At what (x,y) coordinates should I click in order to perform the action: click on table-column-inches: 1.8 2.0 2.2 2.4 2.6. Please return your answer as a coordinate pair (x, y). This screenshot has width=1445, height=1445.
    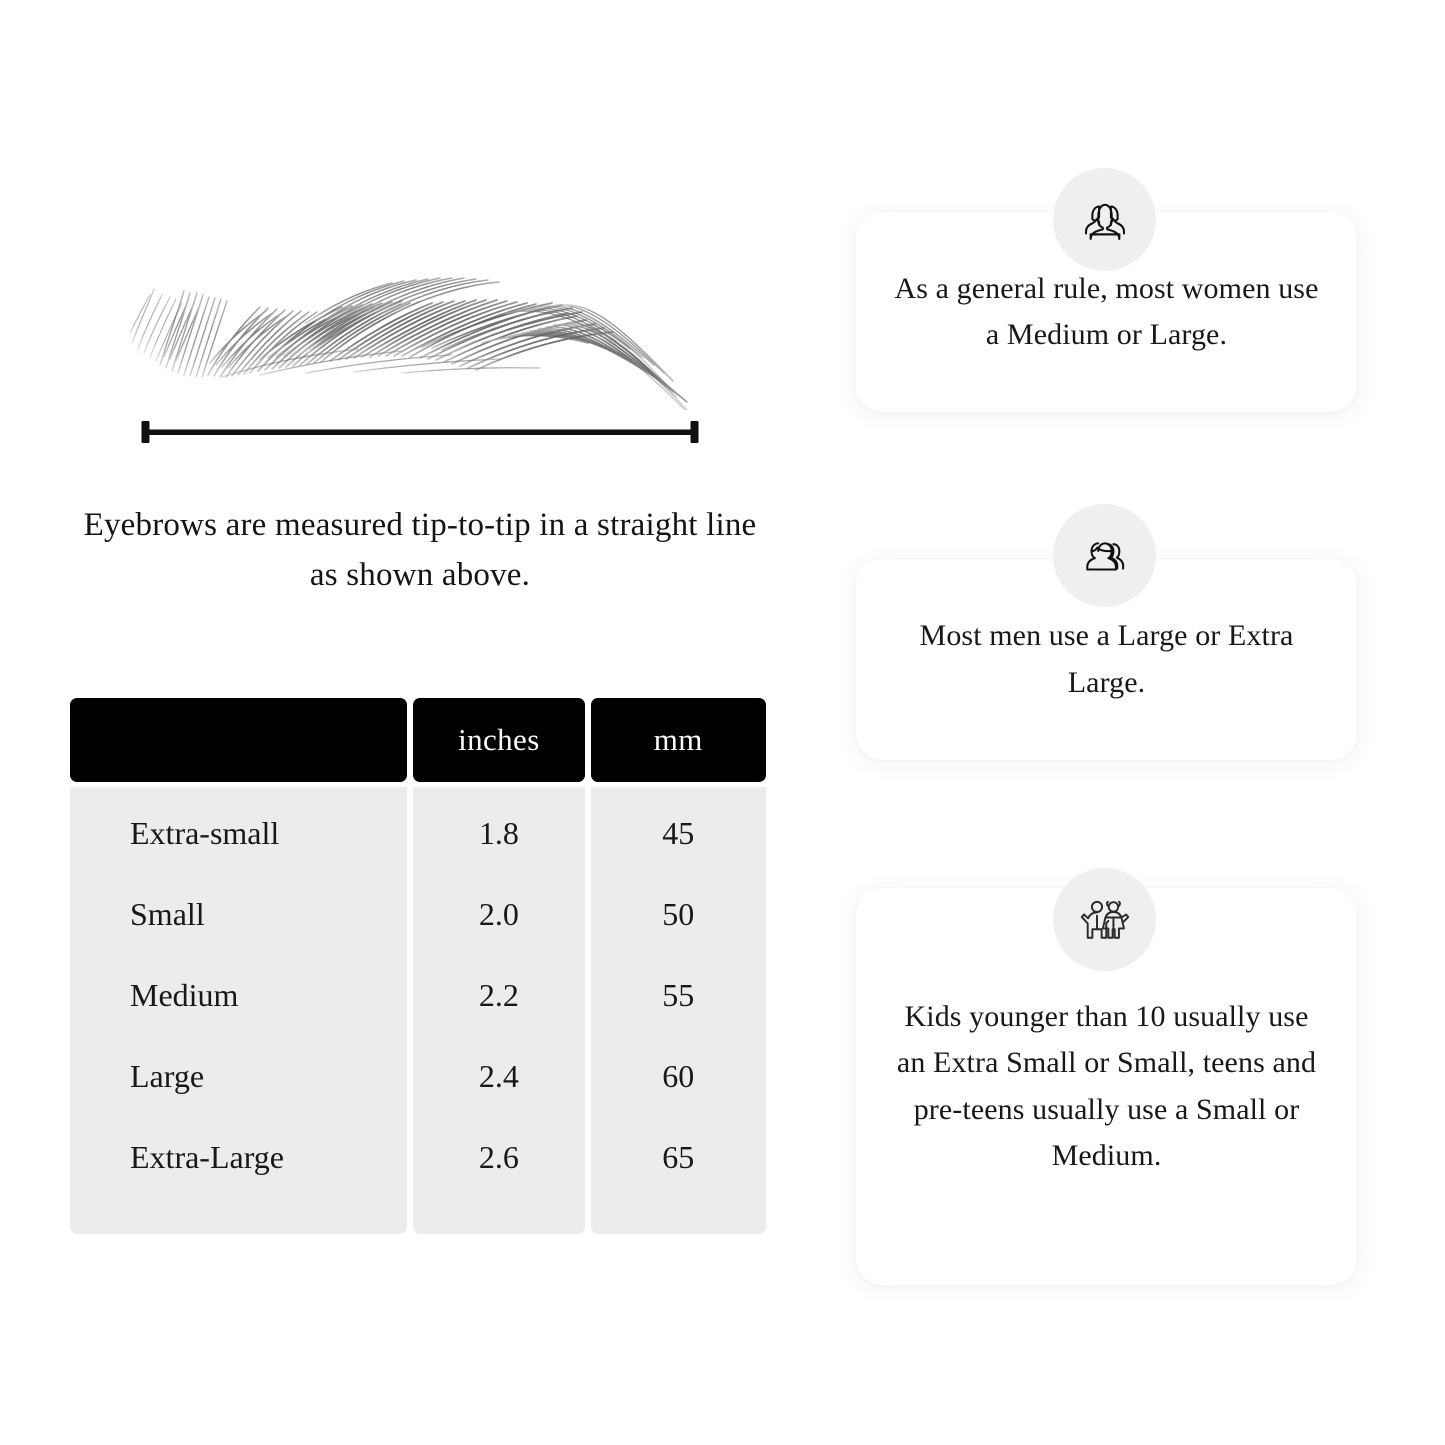
    Looking at the image, I should click on (499, 1010).